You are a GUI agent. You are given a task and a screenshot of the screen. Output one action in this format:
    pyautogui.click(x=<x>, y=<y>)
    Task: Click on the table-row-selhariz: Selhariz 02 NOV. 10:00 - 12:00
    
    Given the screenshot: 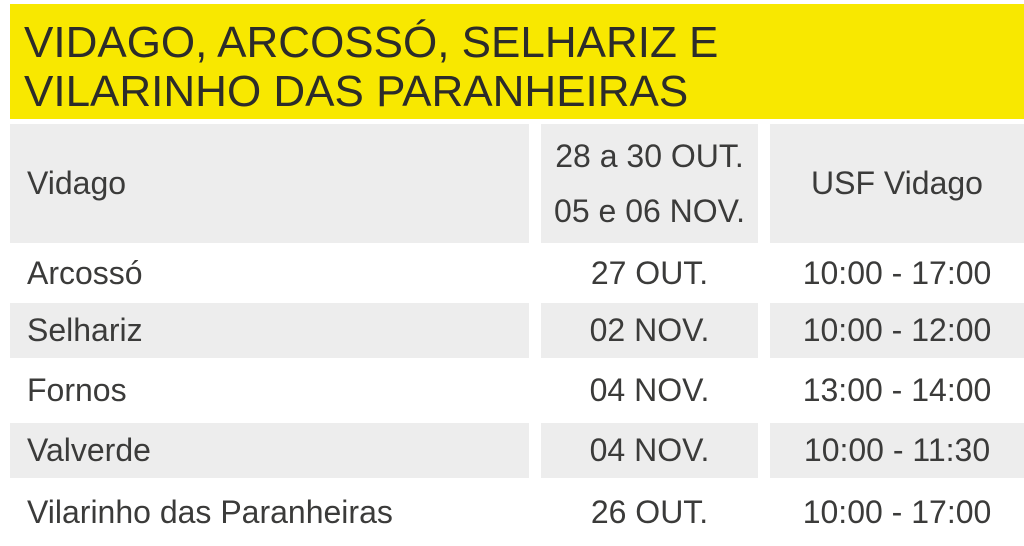 What is the action you would take?
    pyautogui.click(x=517, y=330)
    